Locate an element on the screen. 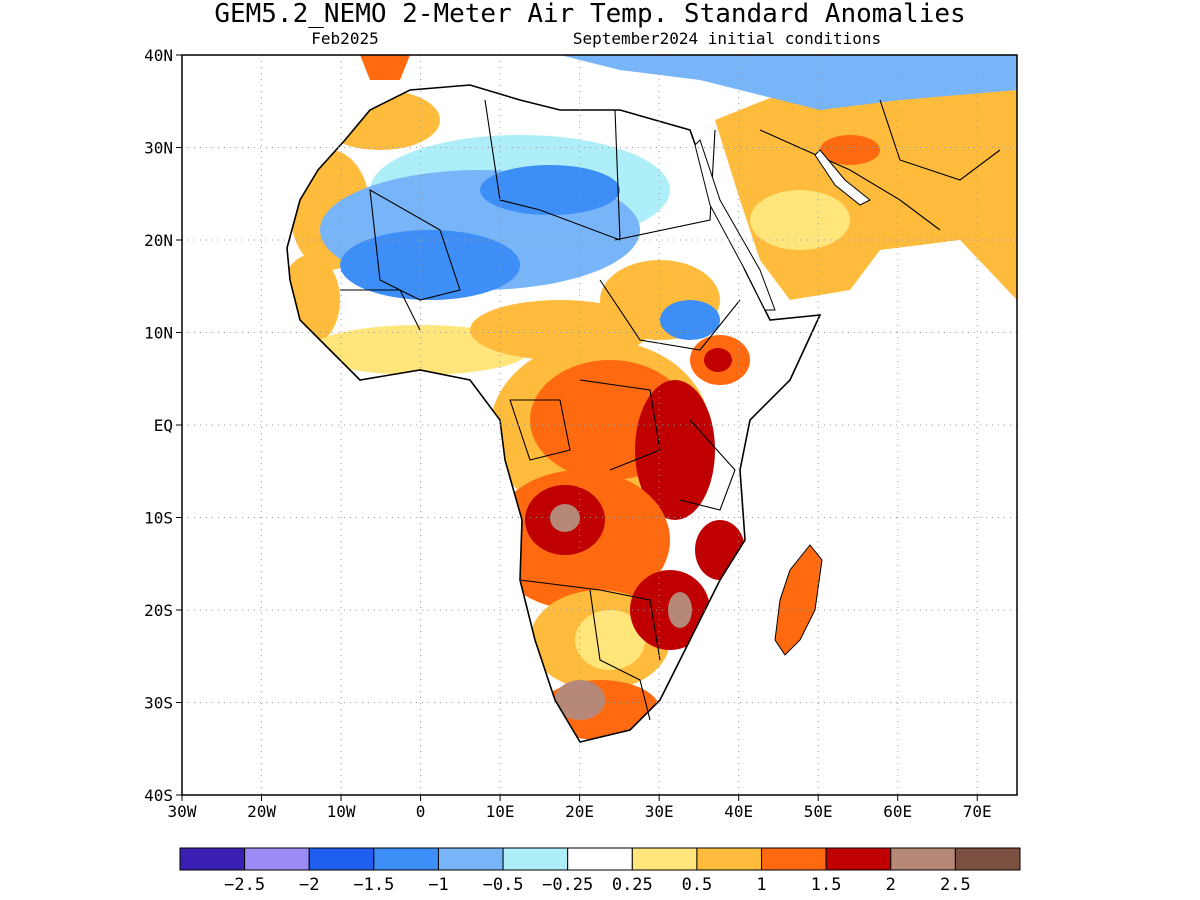 Image resolution: width=1200 pixels, height=900 pixels. colorbar-label: 1.5 is located at coordinates (826, 885).